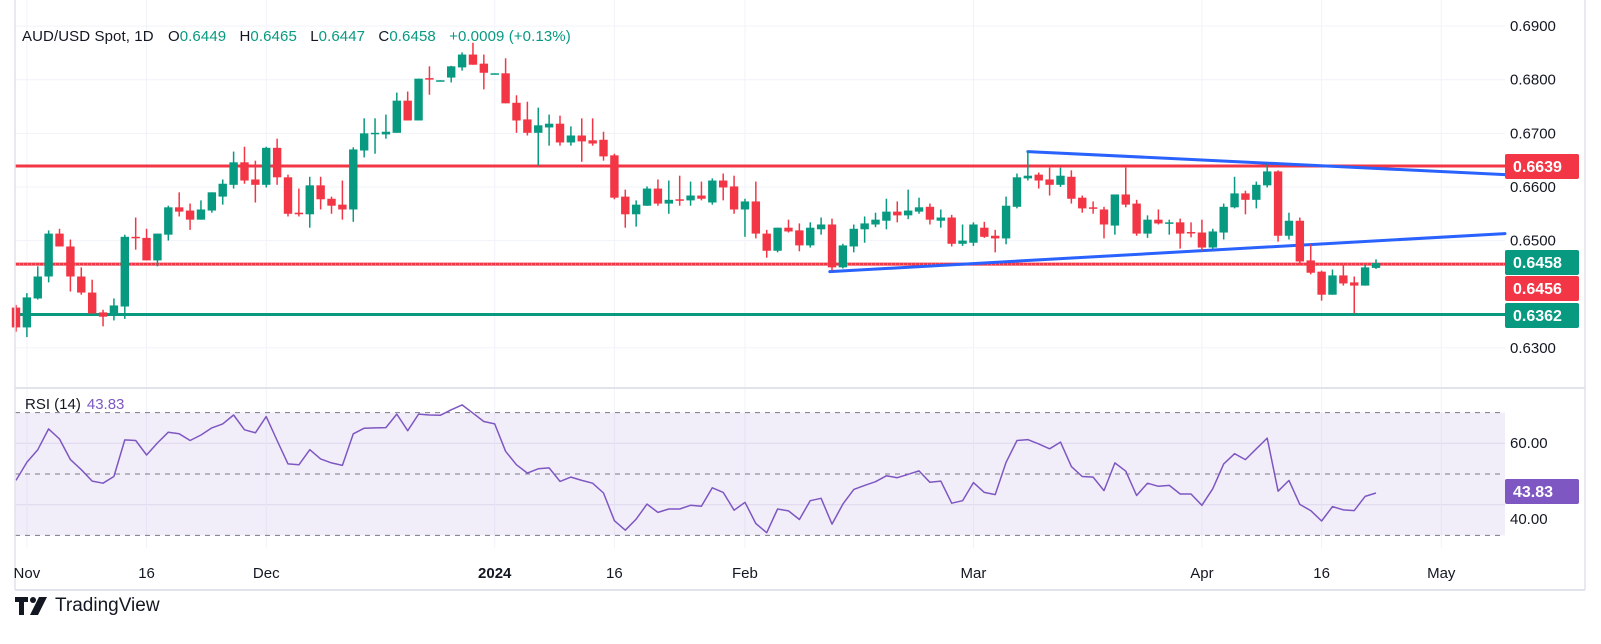 This screenshot has width=1601, height=644. Describe the element at coordinates (31, 606) in the screenshot. I see `tradingview-logo-icon` at that location.